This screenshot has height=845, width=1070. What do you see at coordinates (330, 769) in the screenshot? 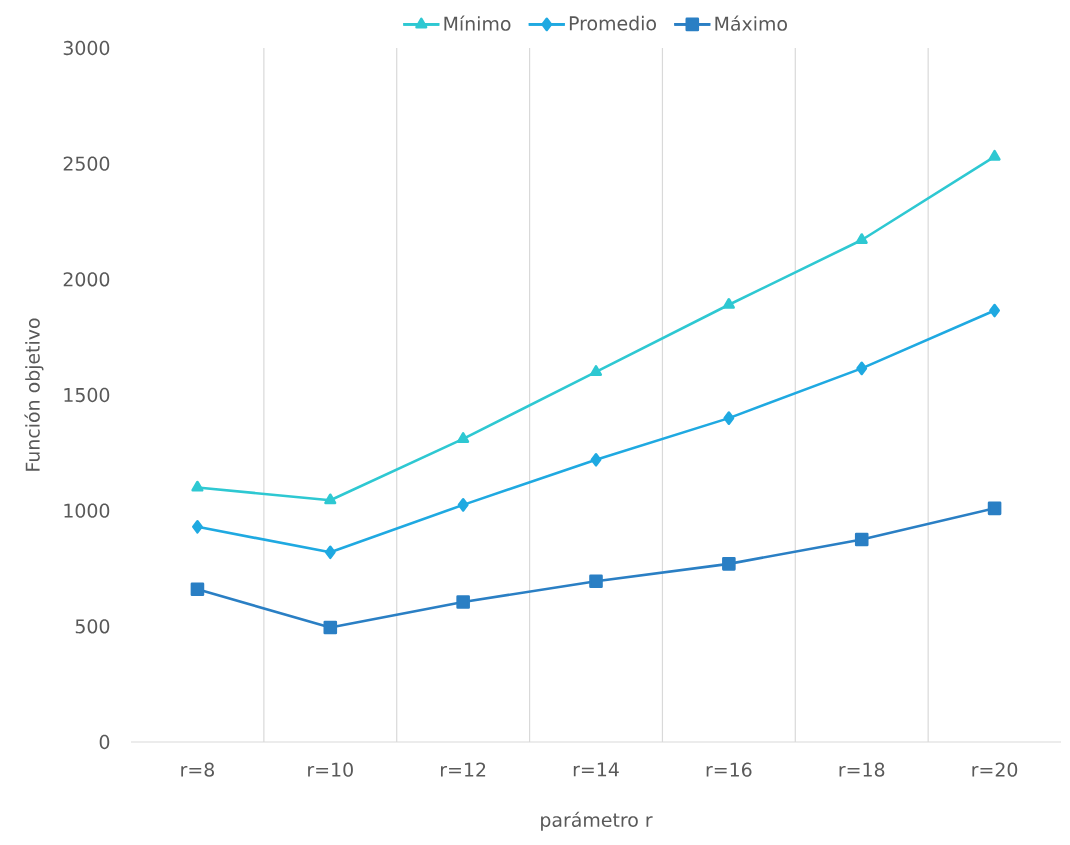
I see `x-tick-label: r=10` at bounding box center [330, 769].